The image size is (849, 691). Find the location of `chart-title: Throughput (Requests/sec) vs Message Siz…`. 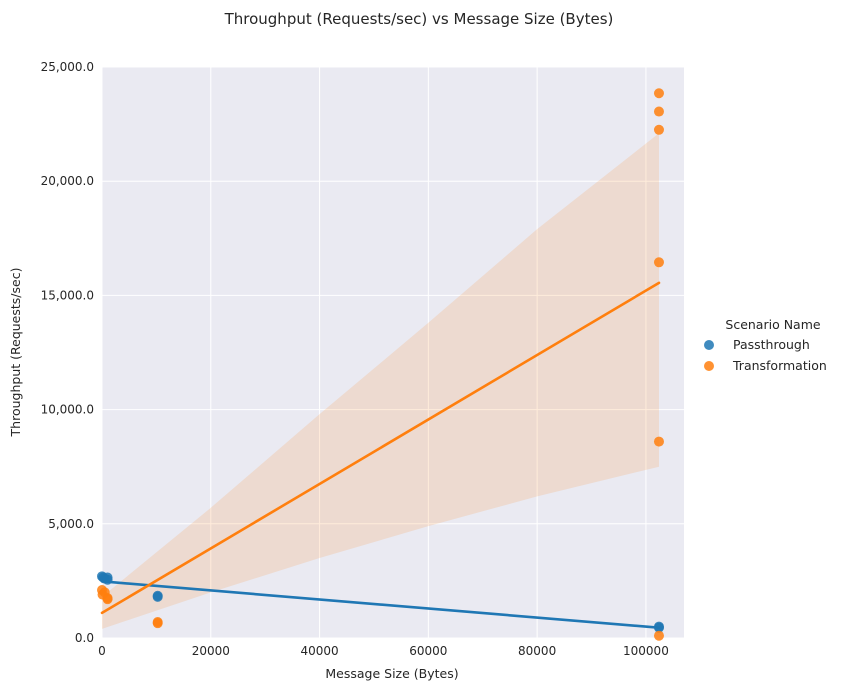

chart-title: Throughput (Requests/sec) vs Message Siz… is located at coordinates (419, 19).